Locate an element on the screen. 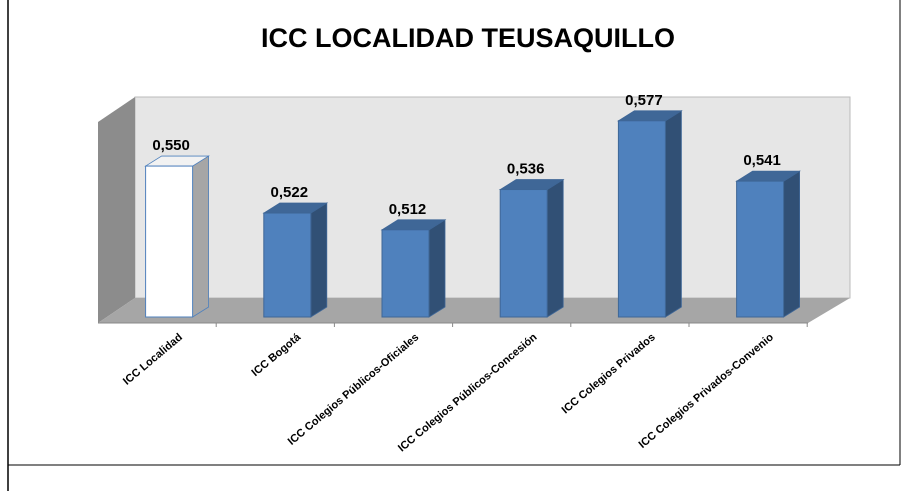 This screenshot has width=908, height=491. value-label: 0,541 is located at coordinates (762, 160).